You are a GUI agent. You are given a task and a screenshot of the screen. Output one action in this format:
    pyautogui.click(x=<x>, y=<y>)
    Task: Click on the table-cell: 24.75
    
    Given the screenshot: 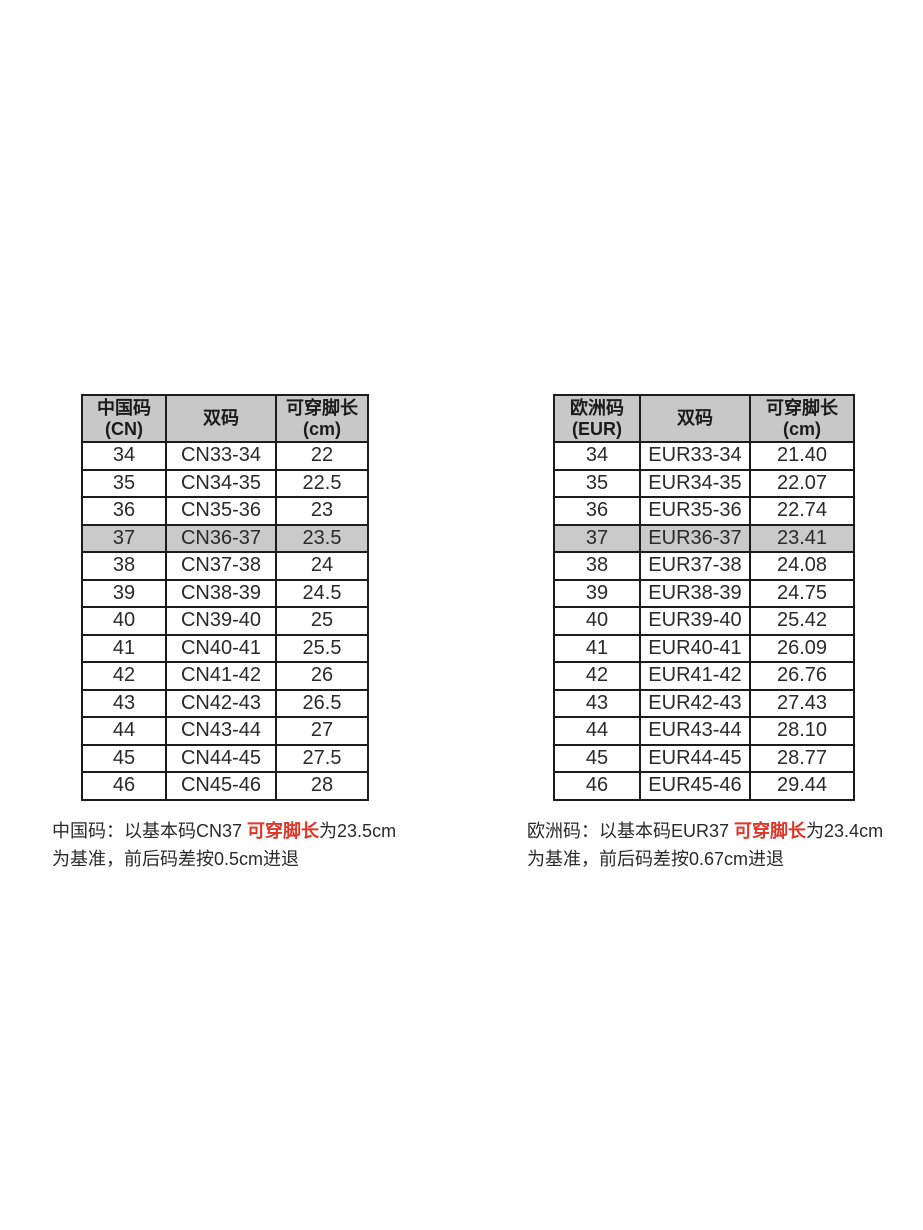 What is the action you would take?
    pyautogui.click(x=802, y=593)
    